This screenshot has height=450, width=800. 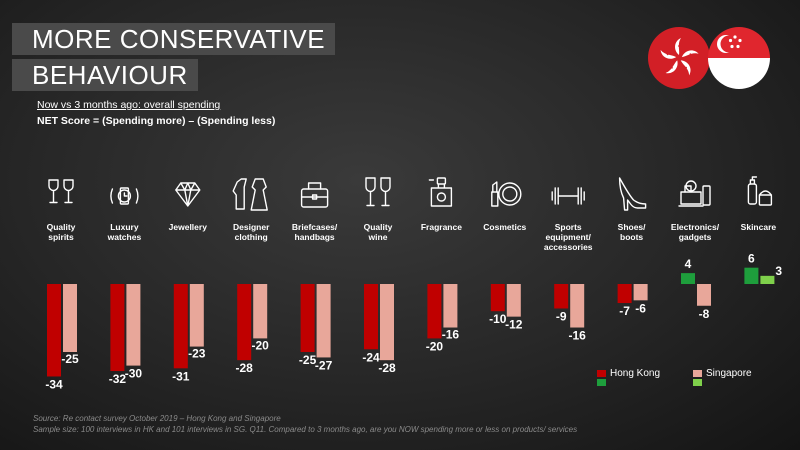 I want to click on category-label: Sports equipment/accessories, so click(x=568, y=237).